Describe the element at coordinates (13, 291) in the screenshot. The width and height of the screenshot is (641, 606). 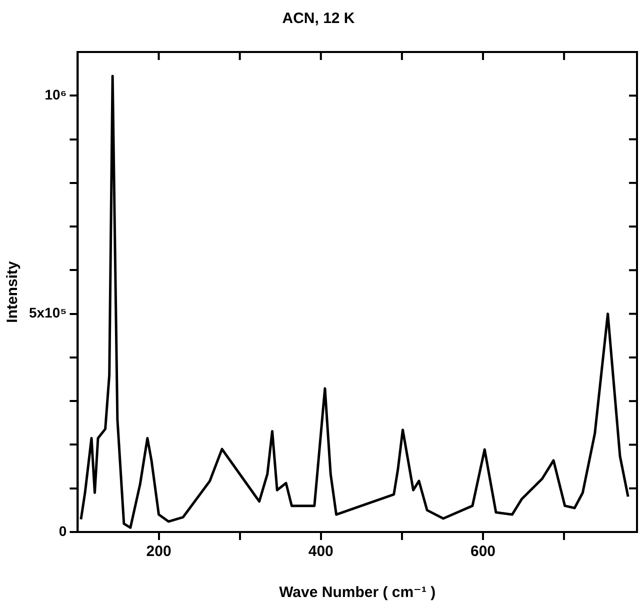
I see `y-axis-title: Intensity` at that location.